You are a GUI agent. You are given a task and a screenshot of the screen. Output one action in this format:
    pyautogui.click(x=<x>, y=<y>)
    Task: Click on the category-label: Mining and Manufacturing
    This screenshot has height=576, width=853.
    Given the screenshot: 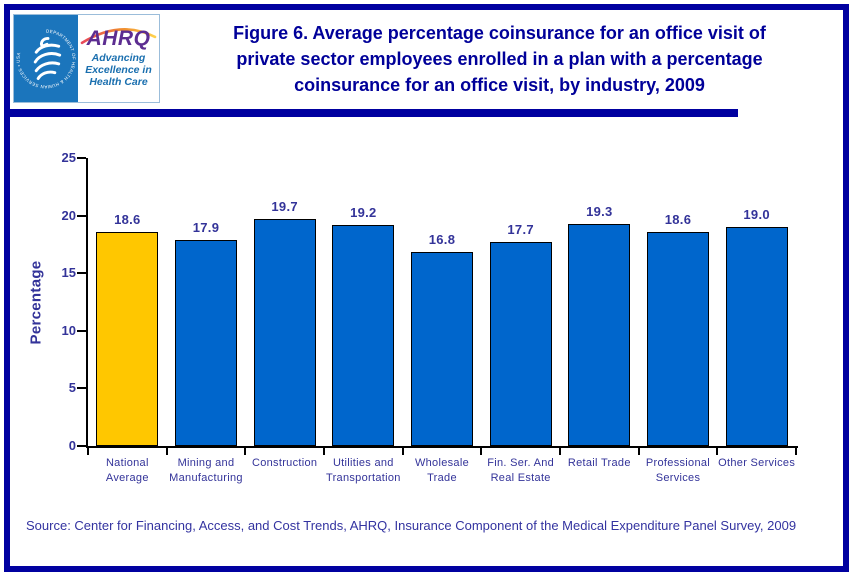 What is the action you would take?
    pyautogui.click(x=206, y=470)
    